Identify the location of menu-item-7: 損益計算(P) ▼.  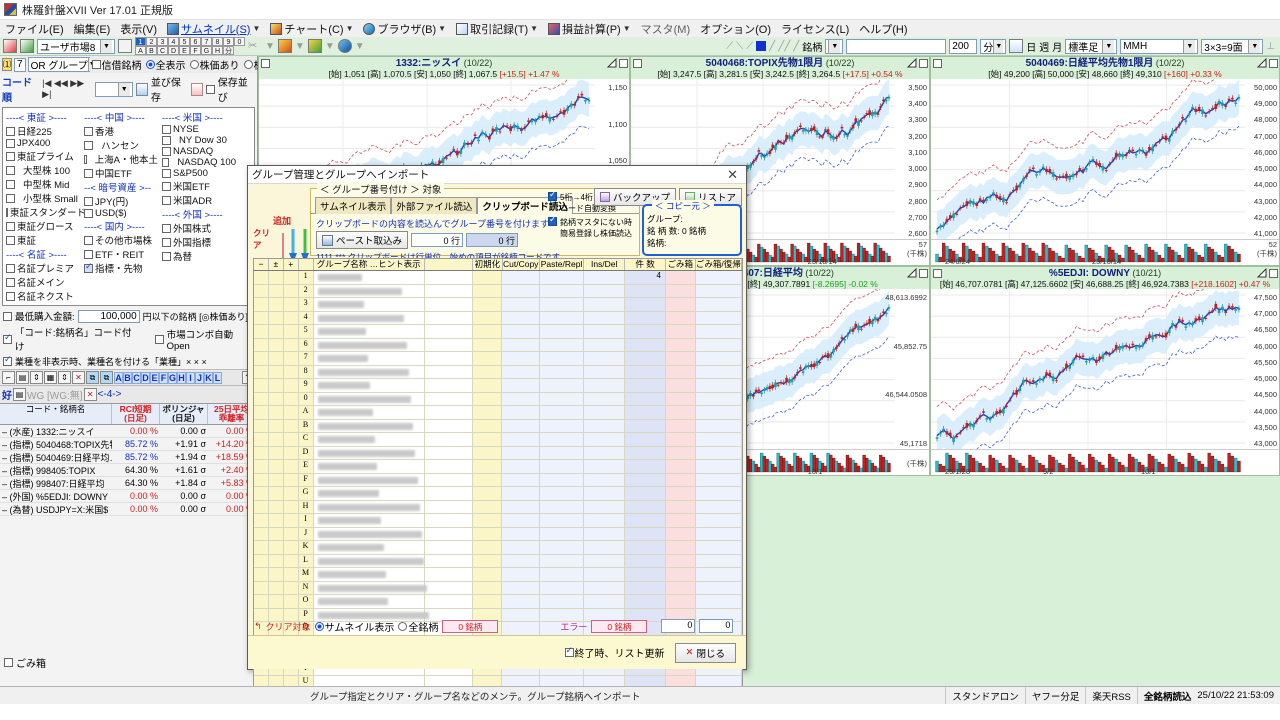
(589, 29).